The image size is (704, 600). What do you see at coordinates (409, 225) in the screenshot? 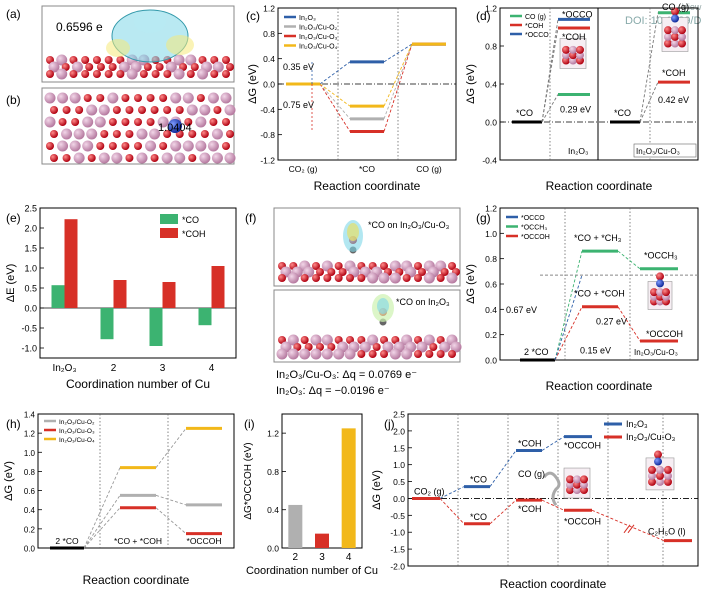
I see `caption-f-top: *CO on In₂O₃/Cu-O₃` at bounding box center [409, 225].